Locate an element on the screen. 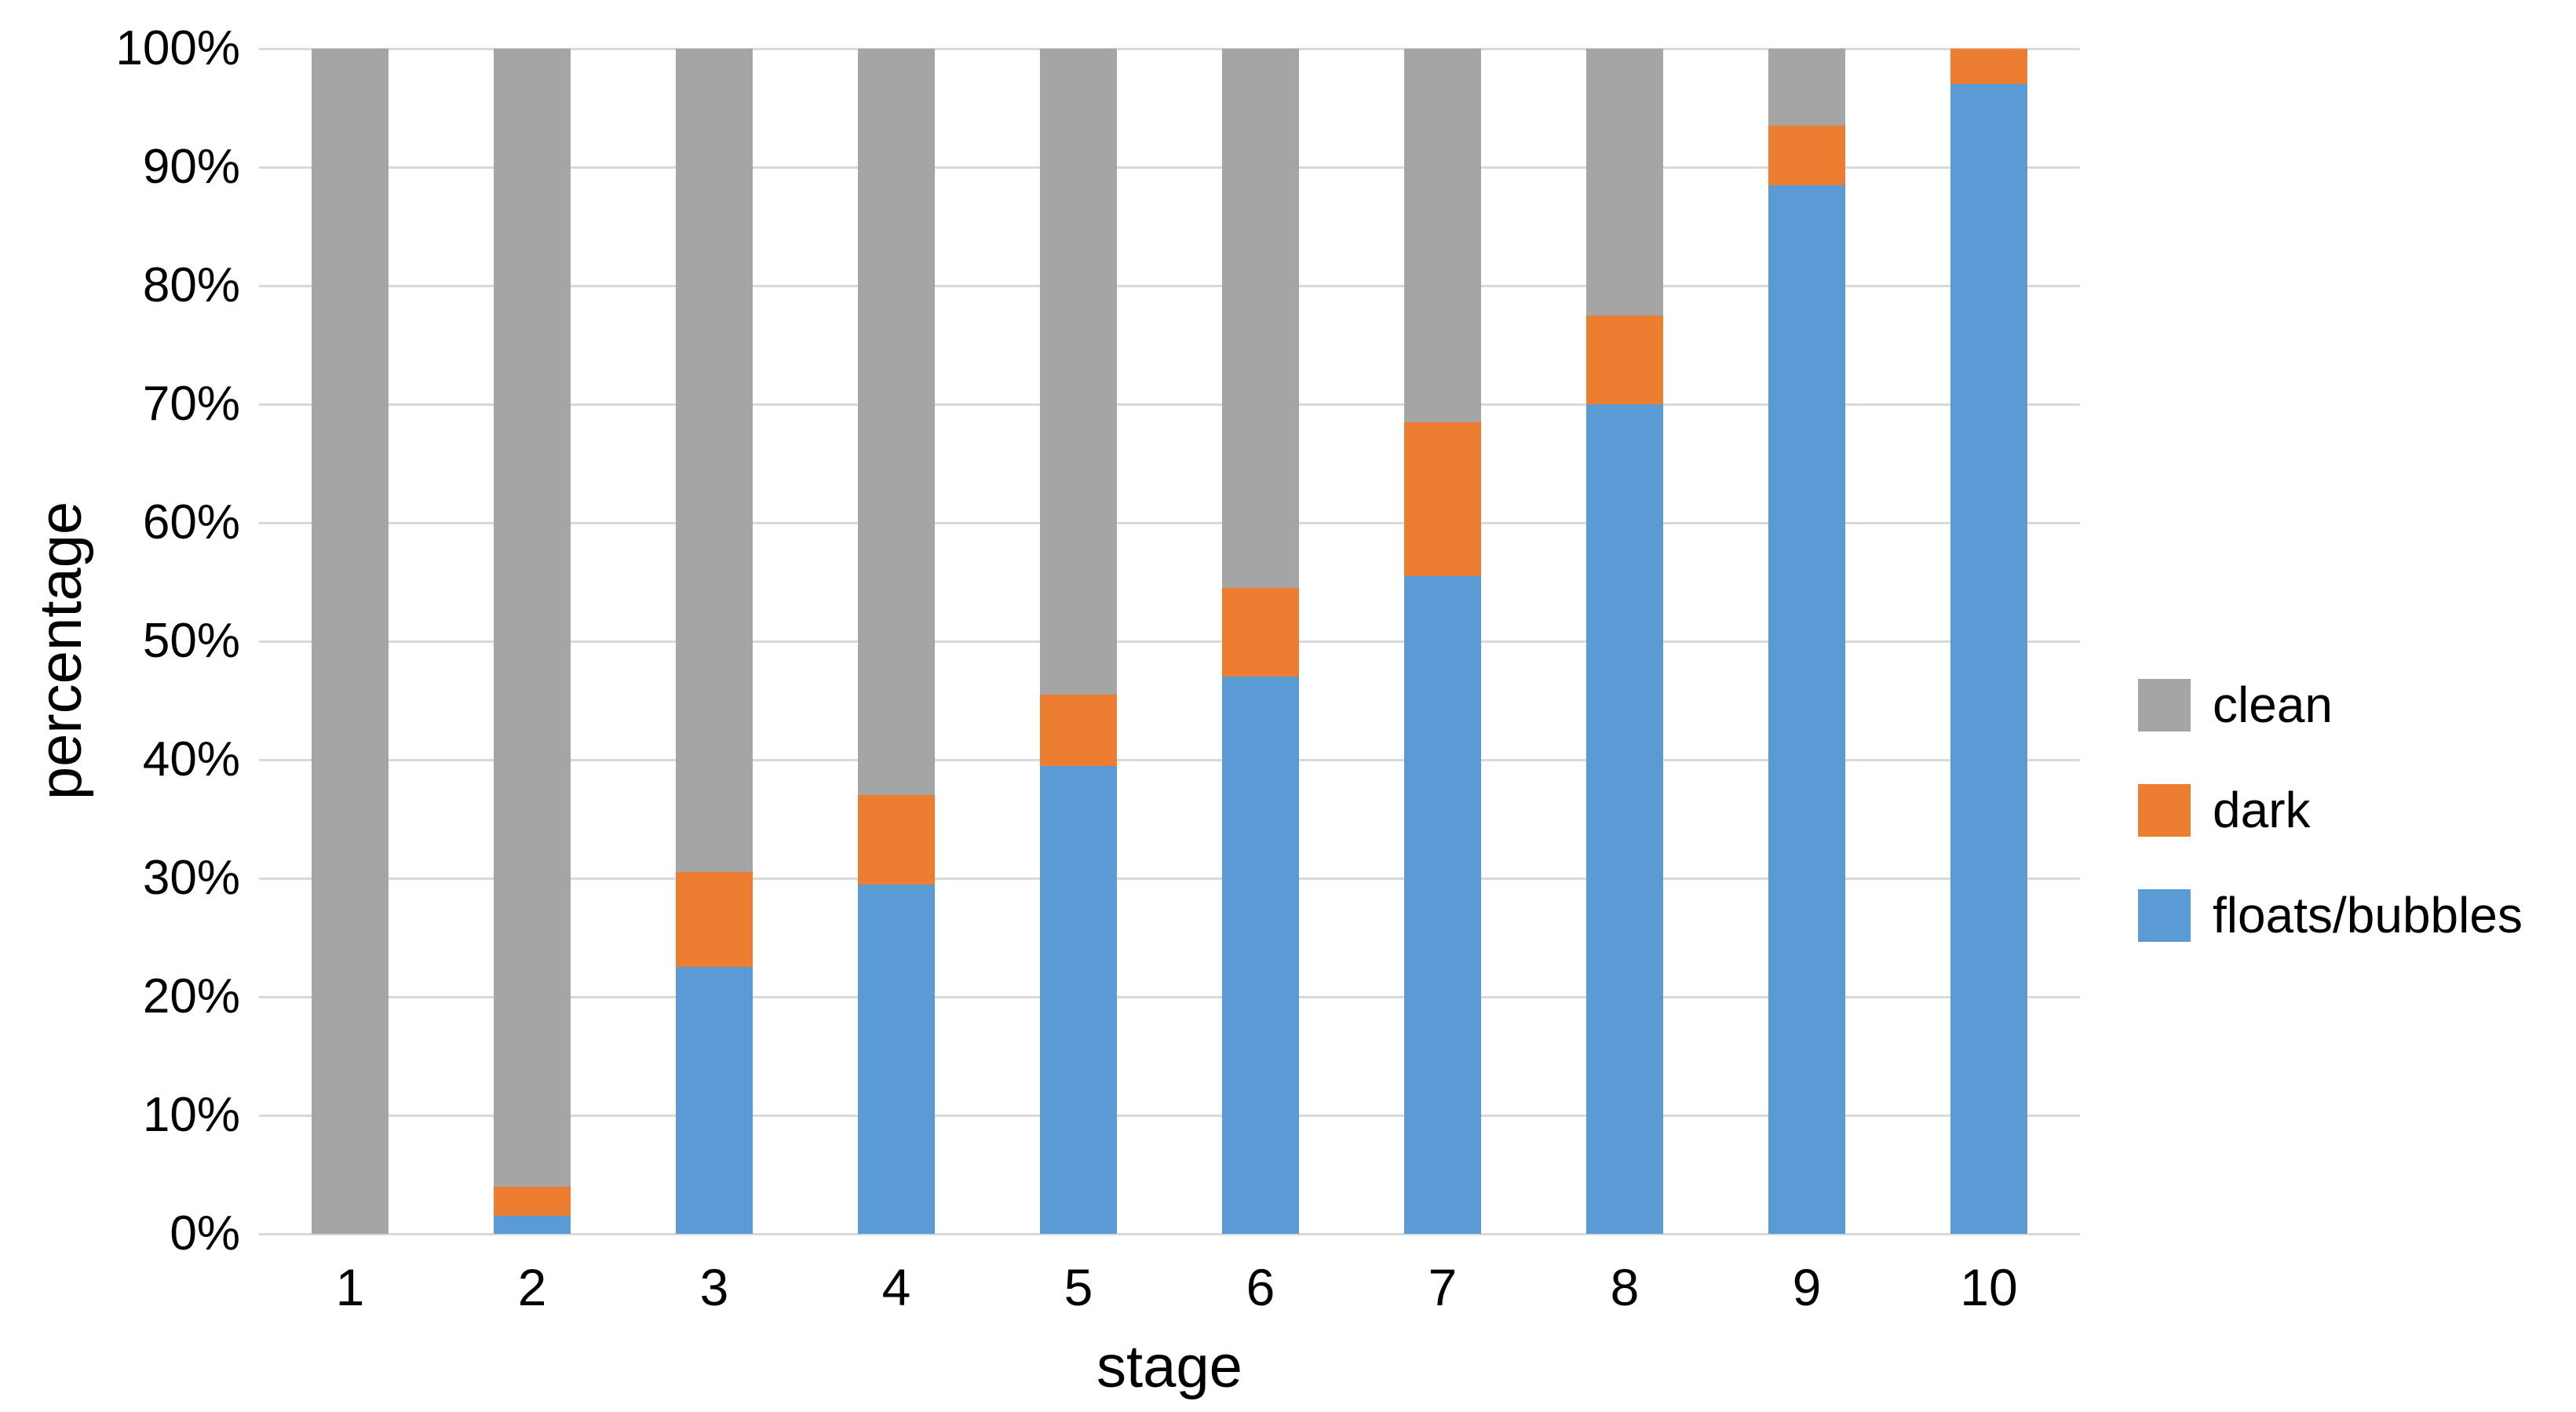 The width and height of the screenshot is (2576, 1412). legend-item-clean: clean is located at coordinates (2330, 705).